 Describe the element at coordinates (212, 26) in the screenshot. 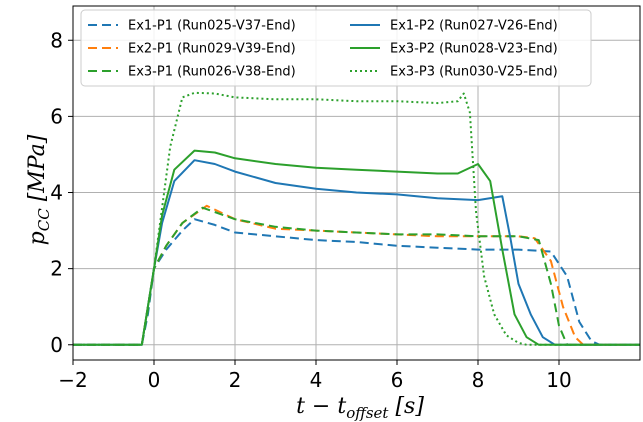

I see `legend-label: Ex1-P1 (Run025-V37-End)` at that location.